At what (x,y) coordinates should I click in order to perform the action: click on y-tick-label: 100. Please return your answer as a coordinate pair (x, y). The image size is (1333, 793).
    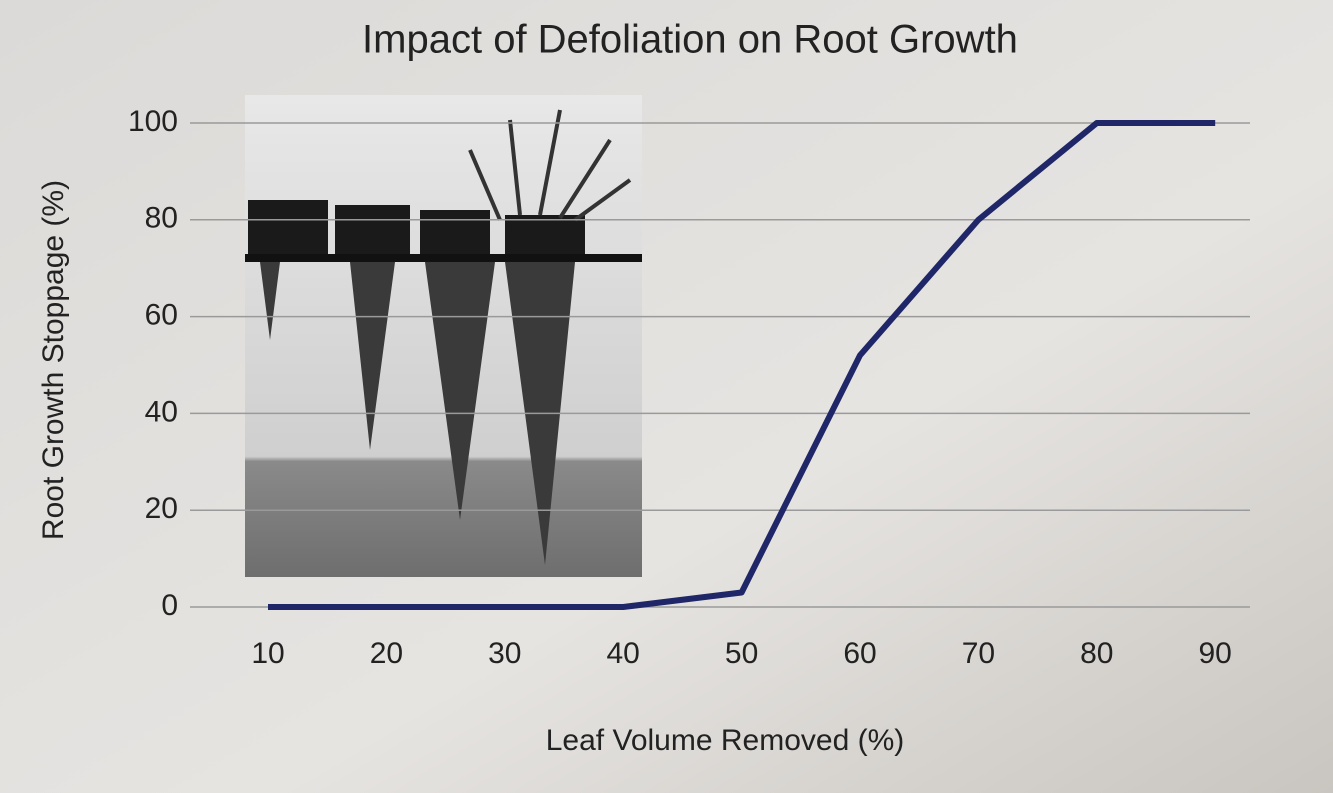
    Looking at the image, I should click on (153, 121).